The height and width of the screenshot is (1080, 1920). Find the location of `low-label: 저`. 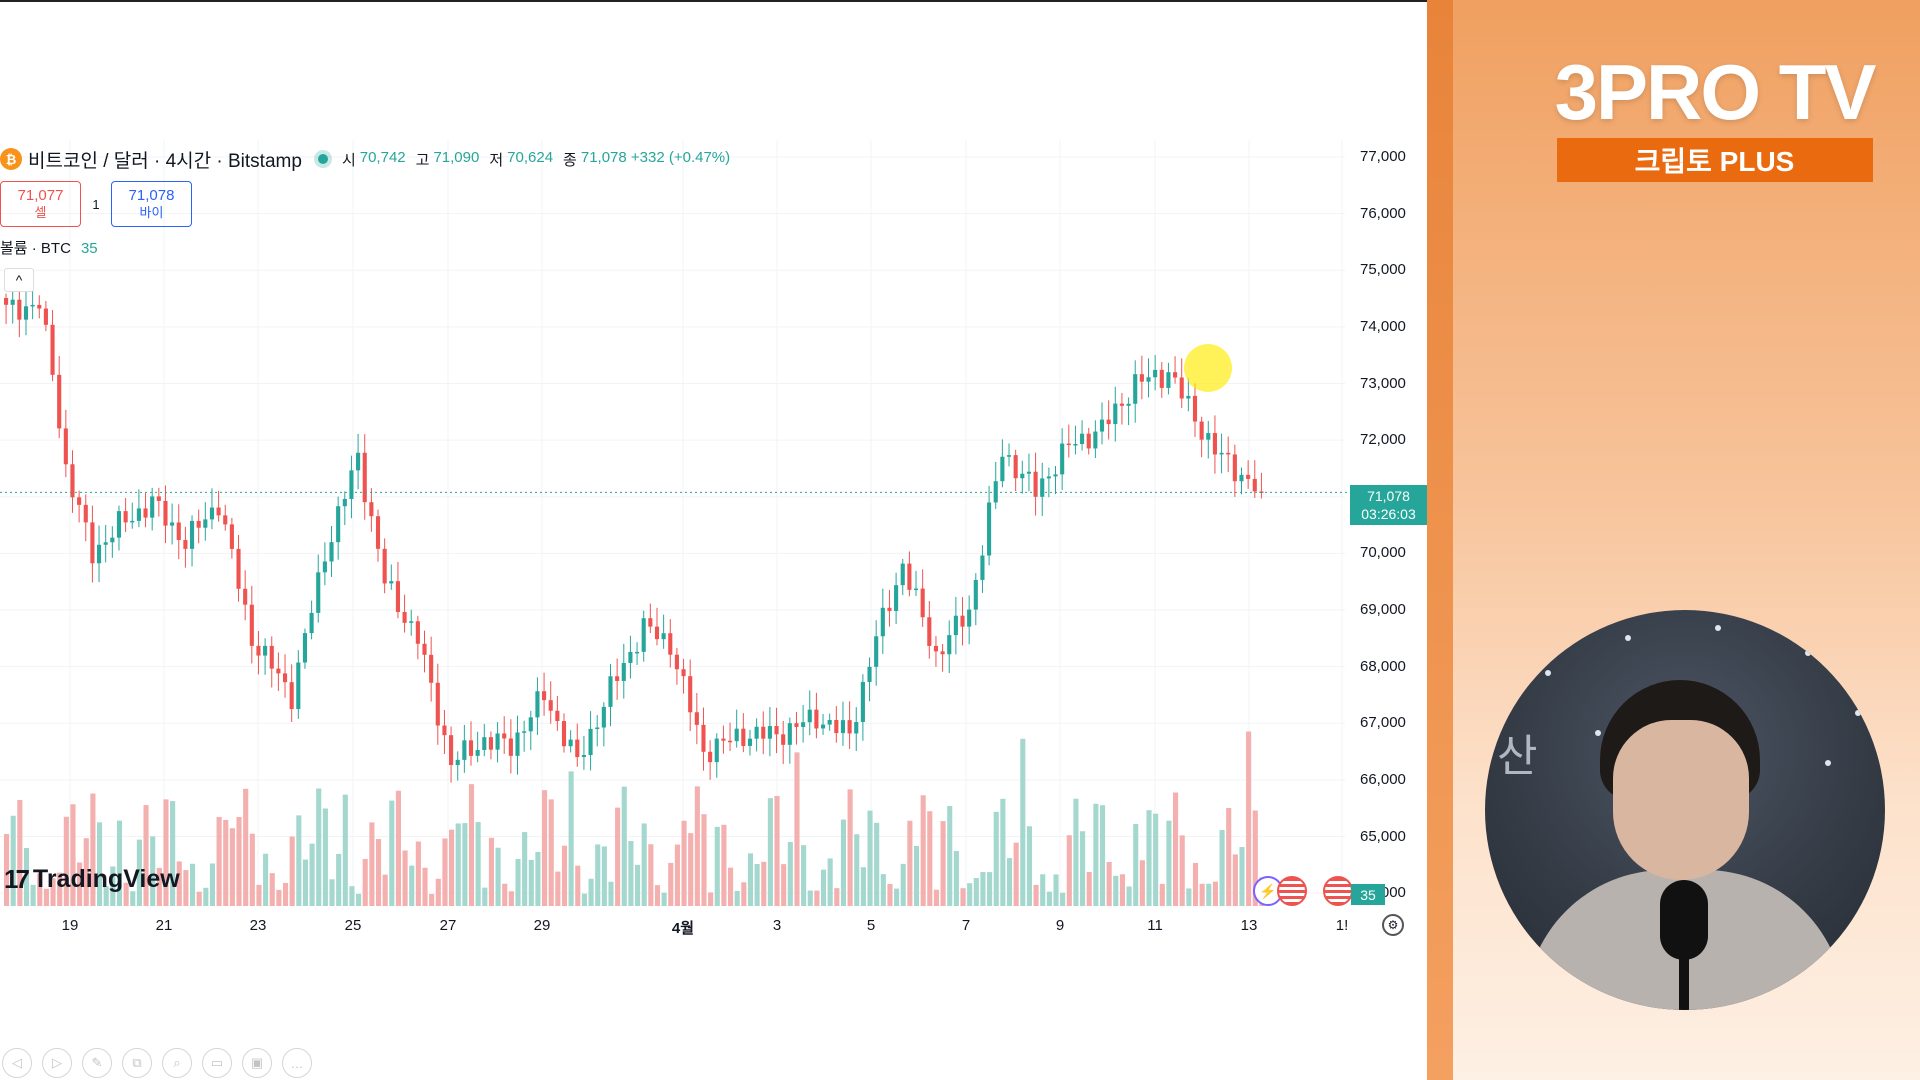

low-label: 저 is located at coordinates (496, 160).